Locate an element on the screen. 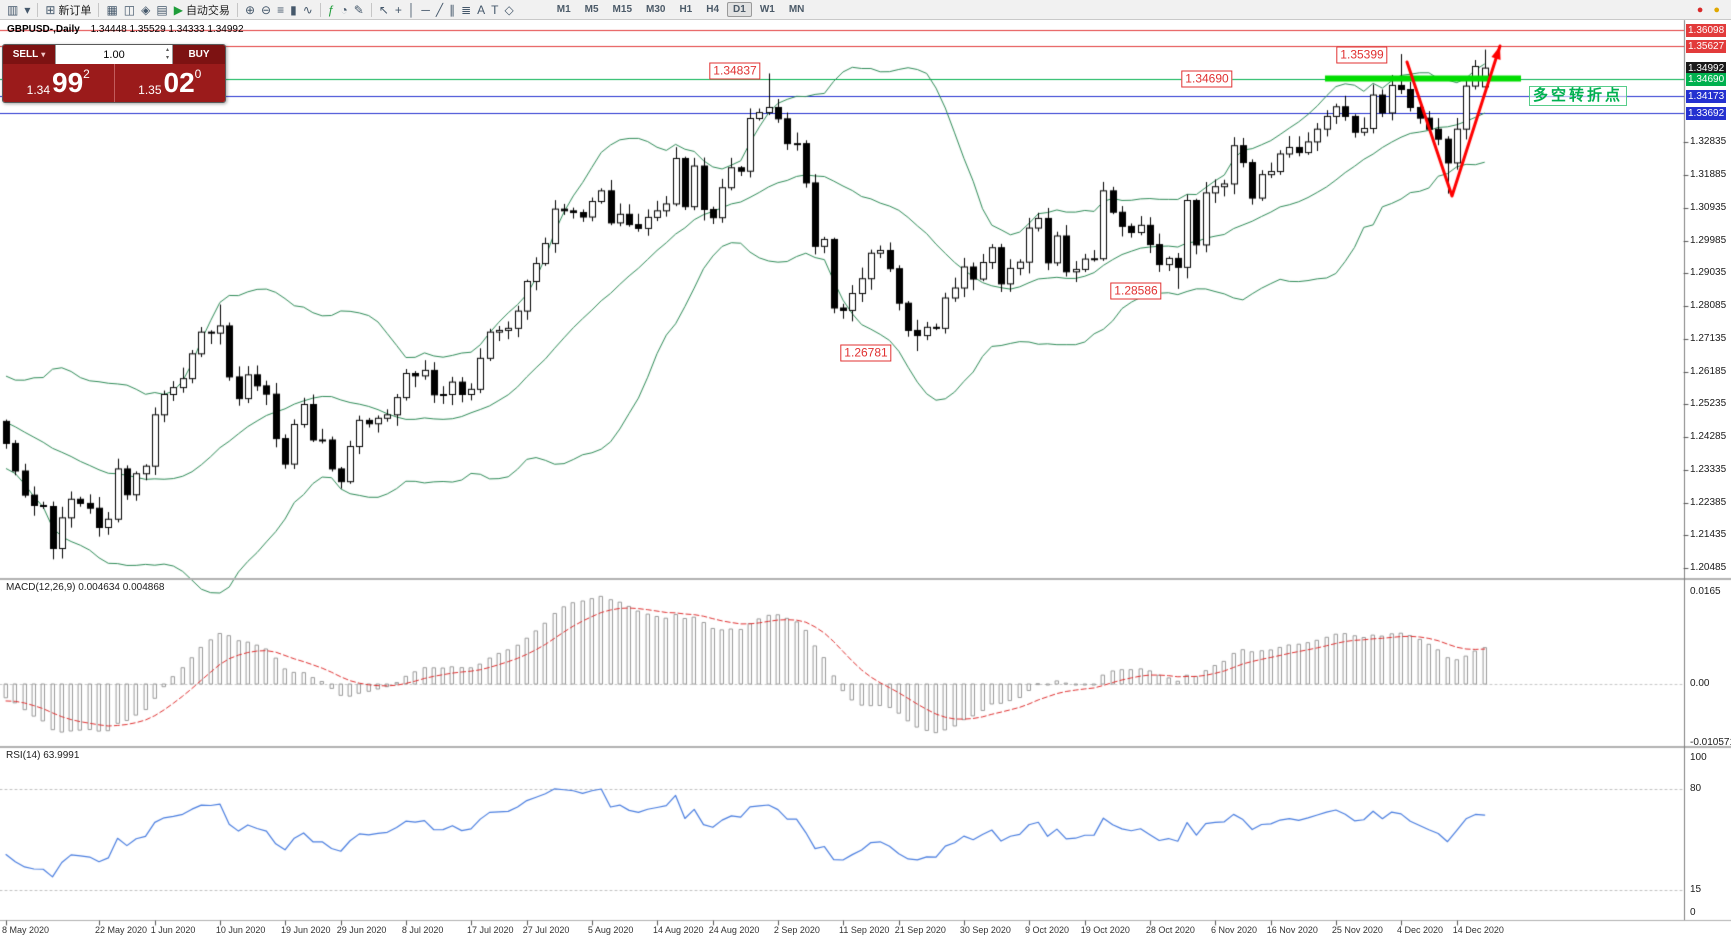 Image resolution: width=1731 pixels, height=939 pixels. vertical-line-button: │ is located at coordinates (412, 10).